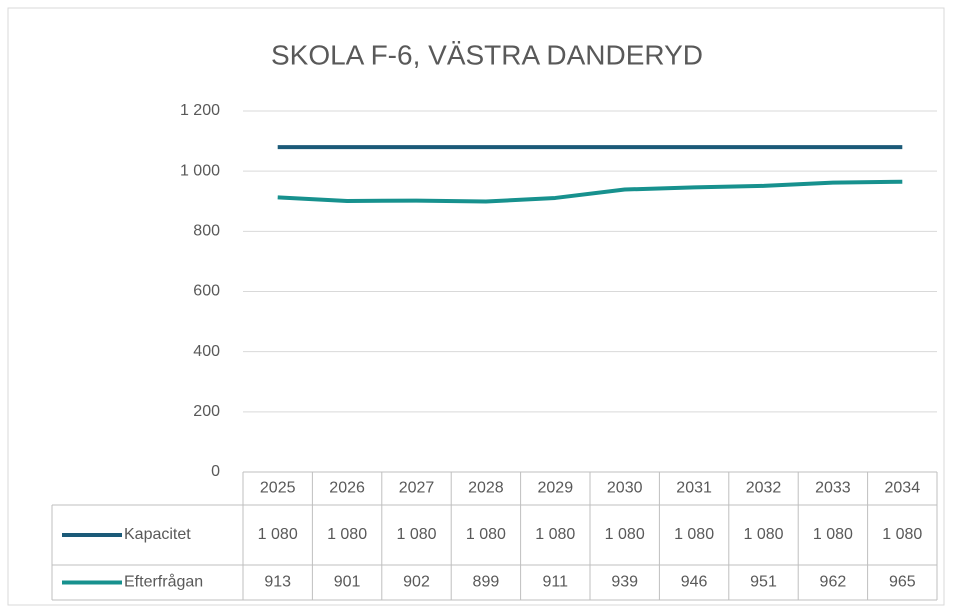  Describe the element at coordinates (764, 488) in the screenshot. I see `x-tick-label: 2032` at that location.